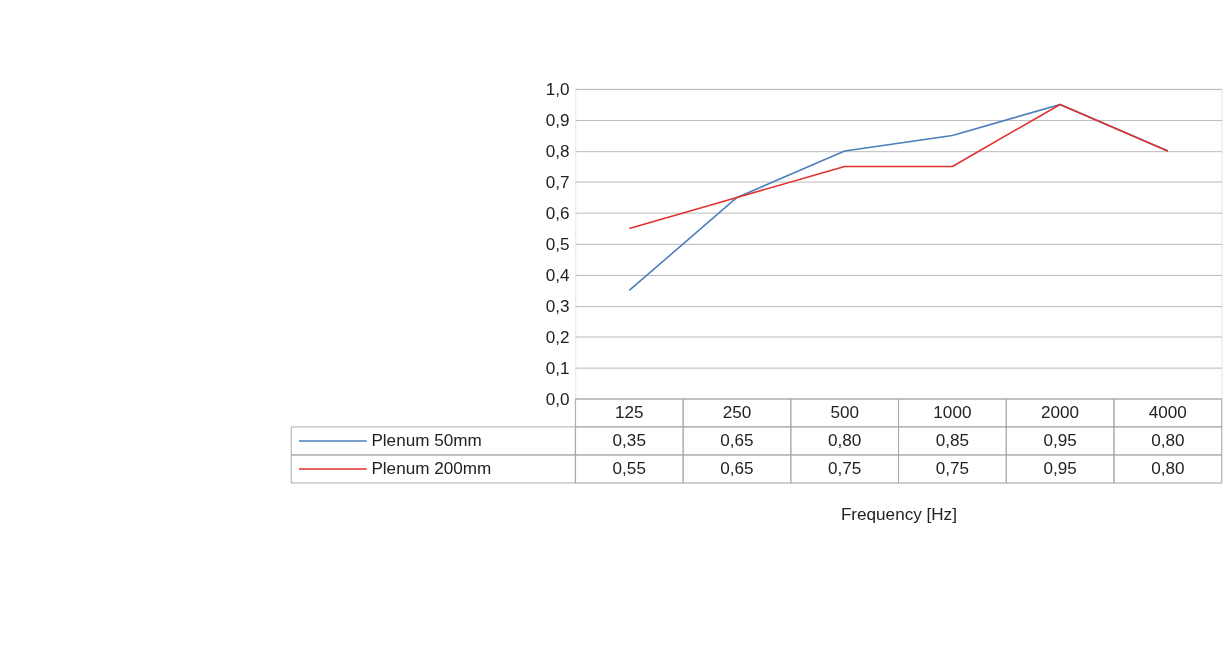 This screenshot has width=1231, height=657. I want to click on y-tick-label: 0,3, so click(557, 306).